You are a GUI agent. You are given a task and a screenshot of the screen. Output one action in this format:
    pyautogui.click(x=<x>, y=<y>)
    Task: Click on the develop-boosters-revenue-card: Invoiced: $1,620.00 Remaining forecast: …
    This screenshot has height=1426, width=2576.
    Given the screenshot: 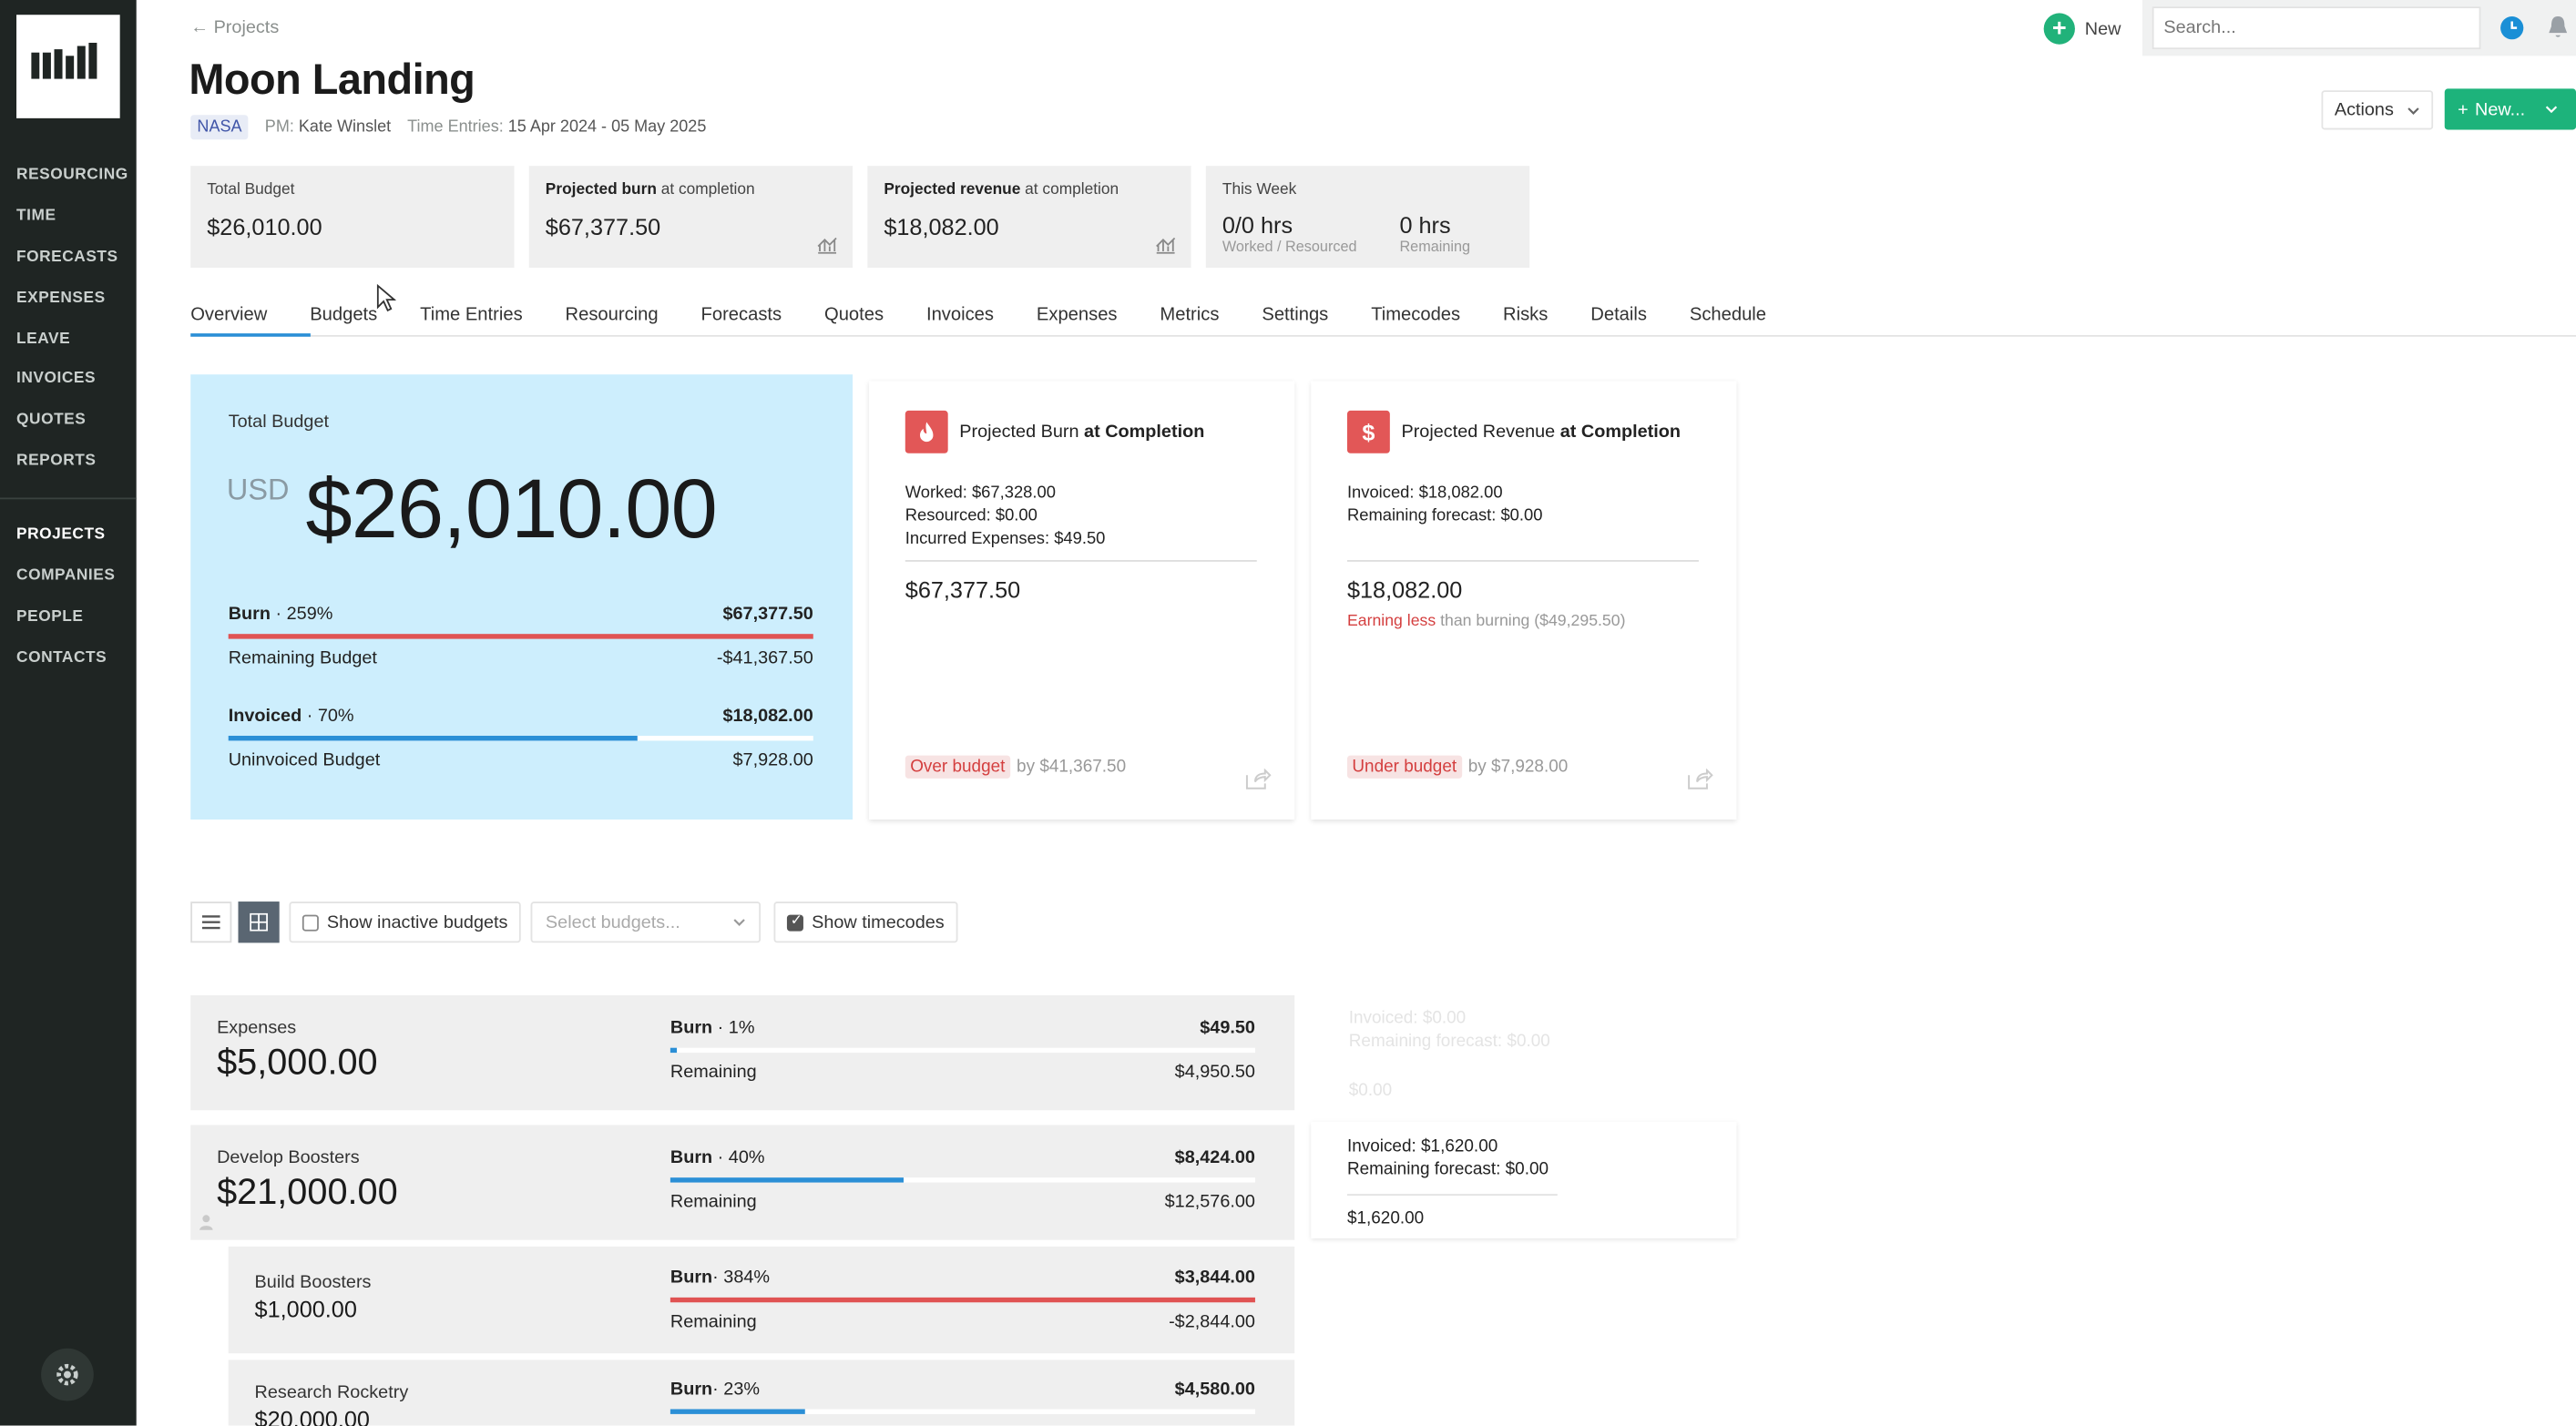 What is the action you would take?
    pyautogui.click(x=1524, y=1179)
    